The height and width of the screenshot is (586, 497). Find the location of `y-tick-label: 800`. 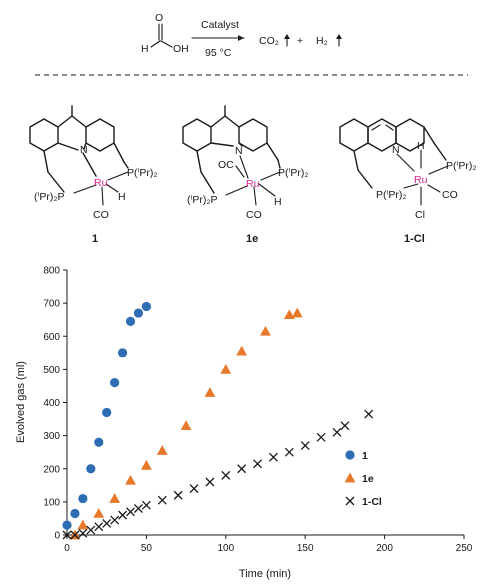

y-tick-label: 800 is located at coordinates (51, 271).